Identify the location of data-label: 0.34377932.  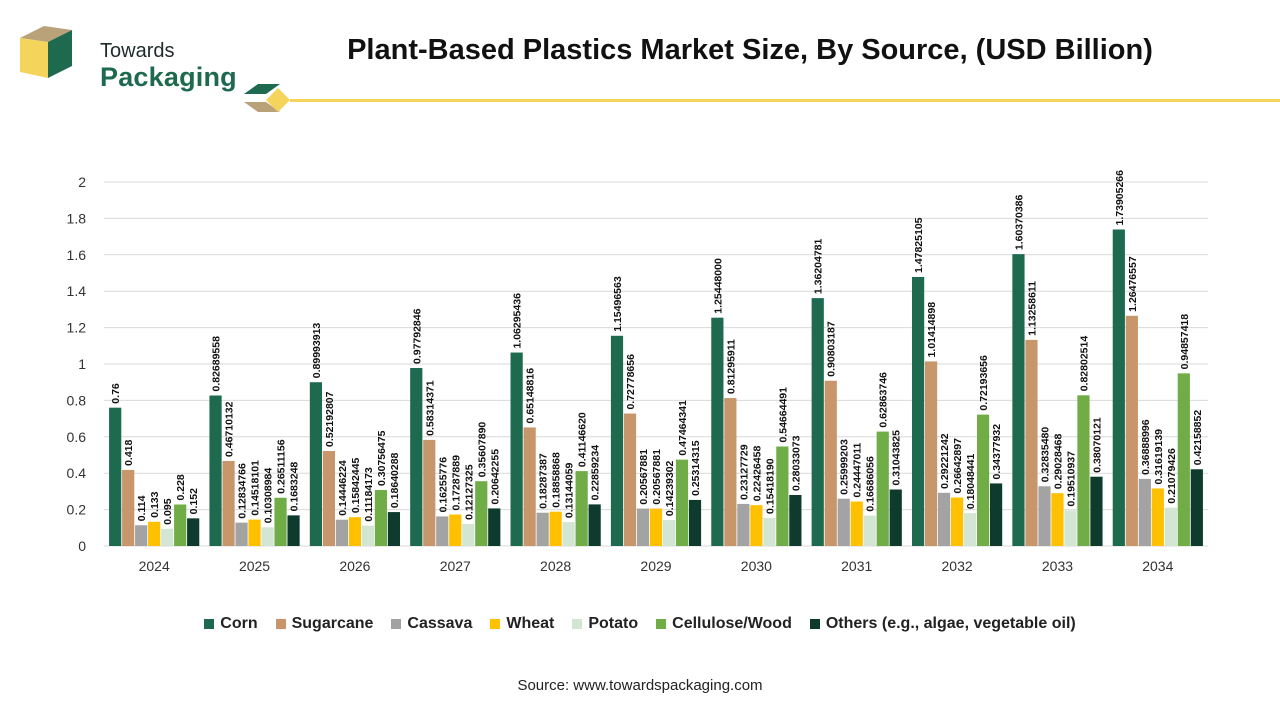
(997, 452).